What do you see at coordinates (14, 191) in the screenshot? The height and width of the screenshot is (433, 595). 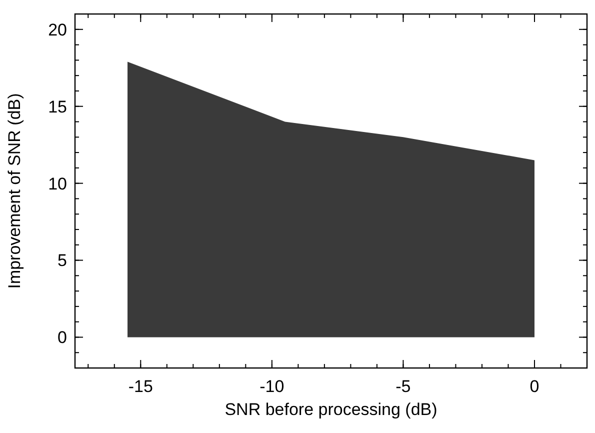 I see `y-axis-title: Improvement of SNR (dB)` at bounding box center [14, 191].